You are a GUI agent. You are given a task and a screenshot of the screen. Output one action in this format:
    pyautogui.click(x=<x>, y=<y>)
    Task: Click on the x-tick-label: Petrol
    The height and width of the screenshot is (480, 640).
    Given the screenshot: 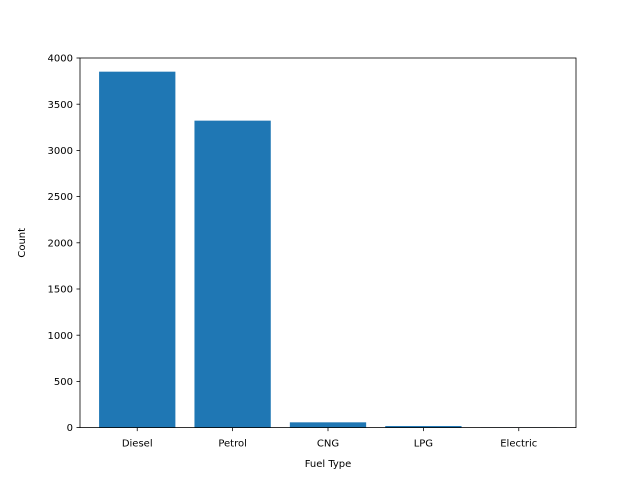 What is the action you would take?
    pyautogui.click(x=232, y=444)
    